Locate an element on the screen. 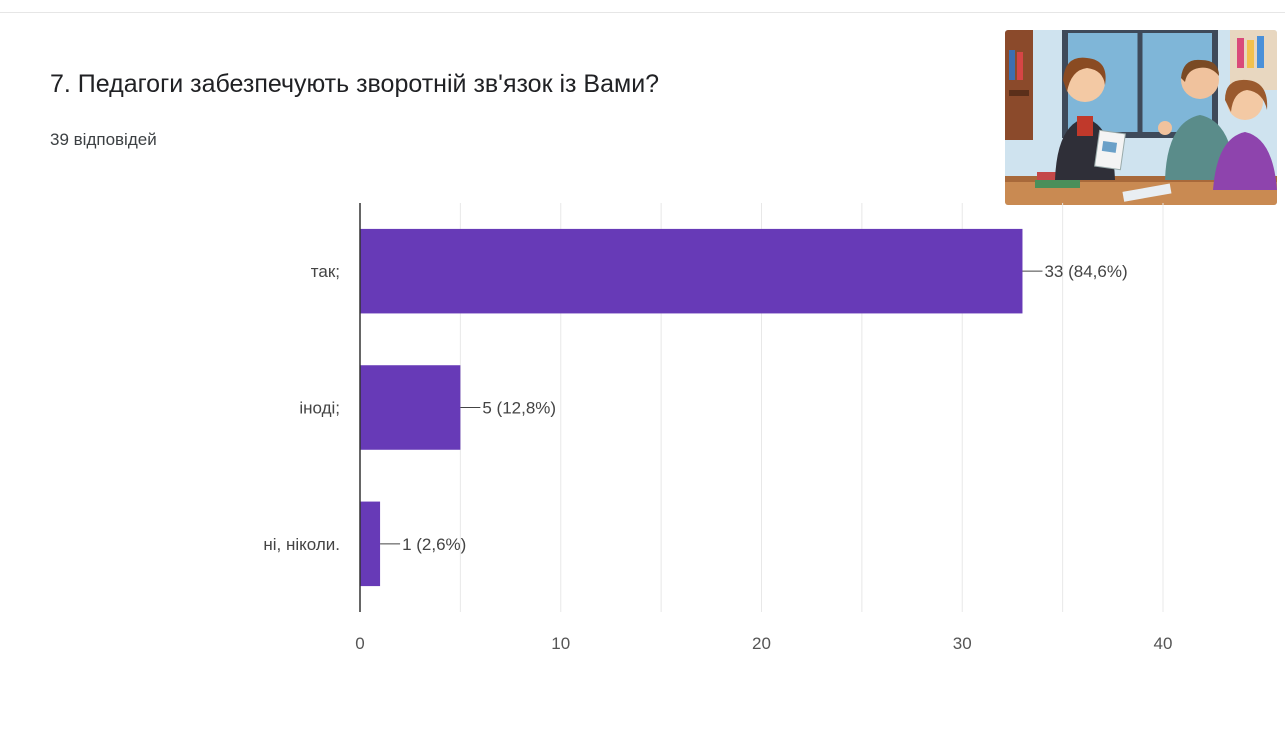 The image size is (1285, 729). category-label: іноді; is located at coordinates (319, 408).